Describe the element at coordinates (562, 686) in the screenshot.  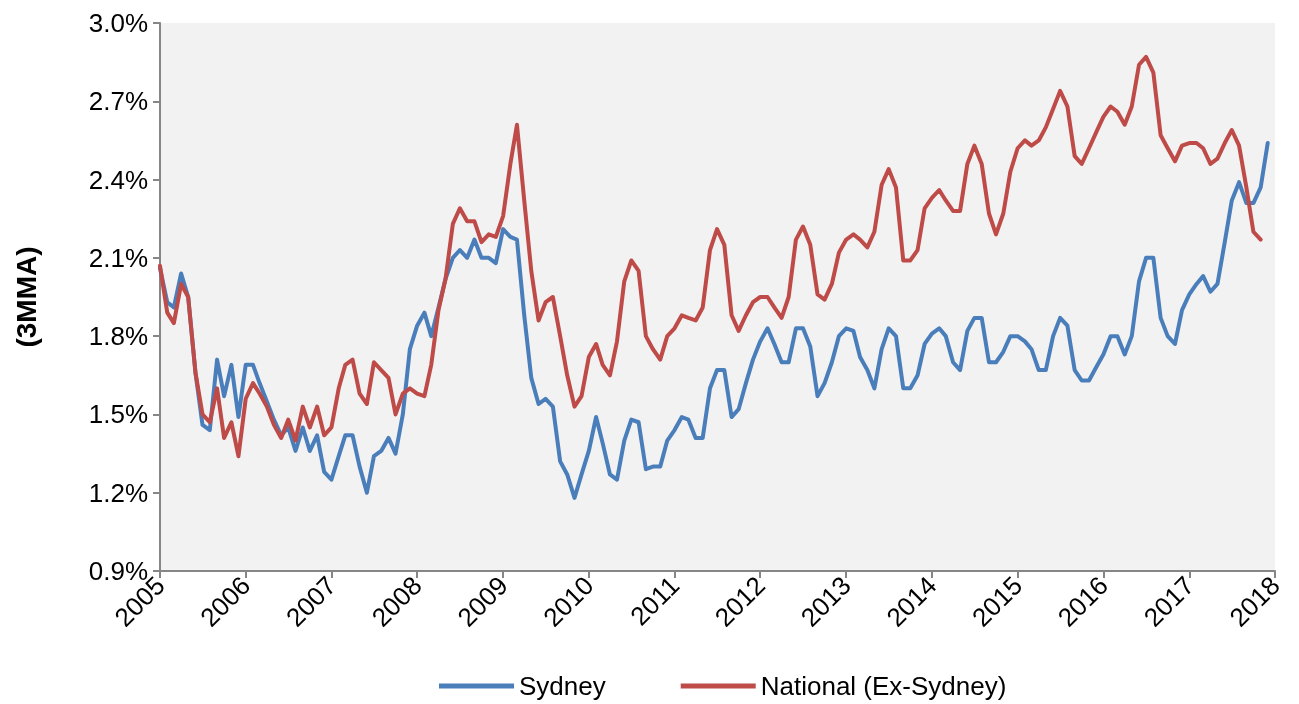
I see `legend-label: Sydney` at that location.